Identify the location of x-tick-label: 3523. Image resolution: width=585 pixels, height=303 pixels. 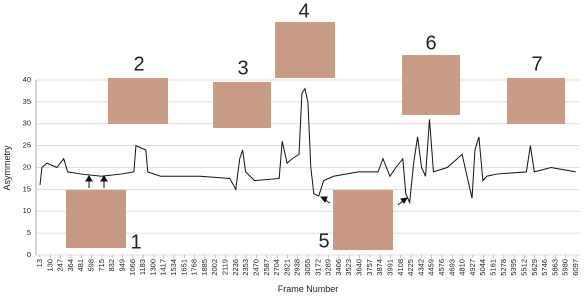
(348, 267).